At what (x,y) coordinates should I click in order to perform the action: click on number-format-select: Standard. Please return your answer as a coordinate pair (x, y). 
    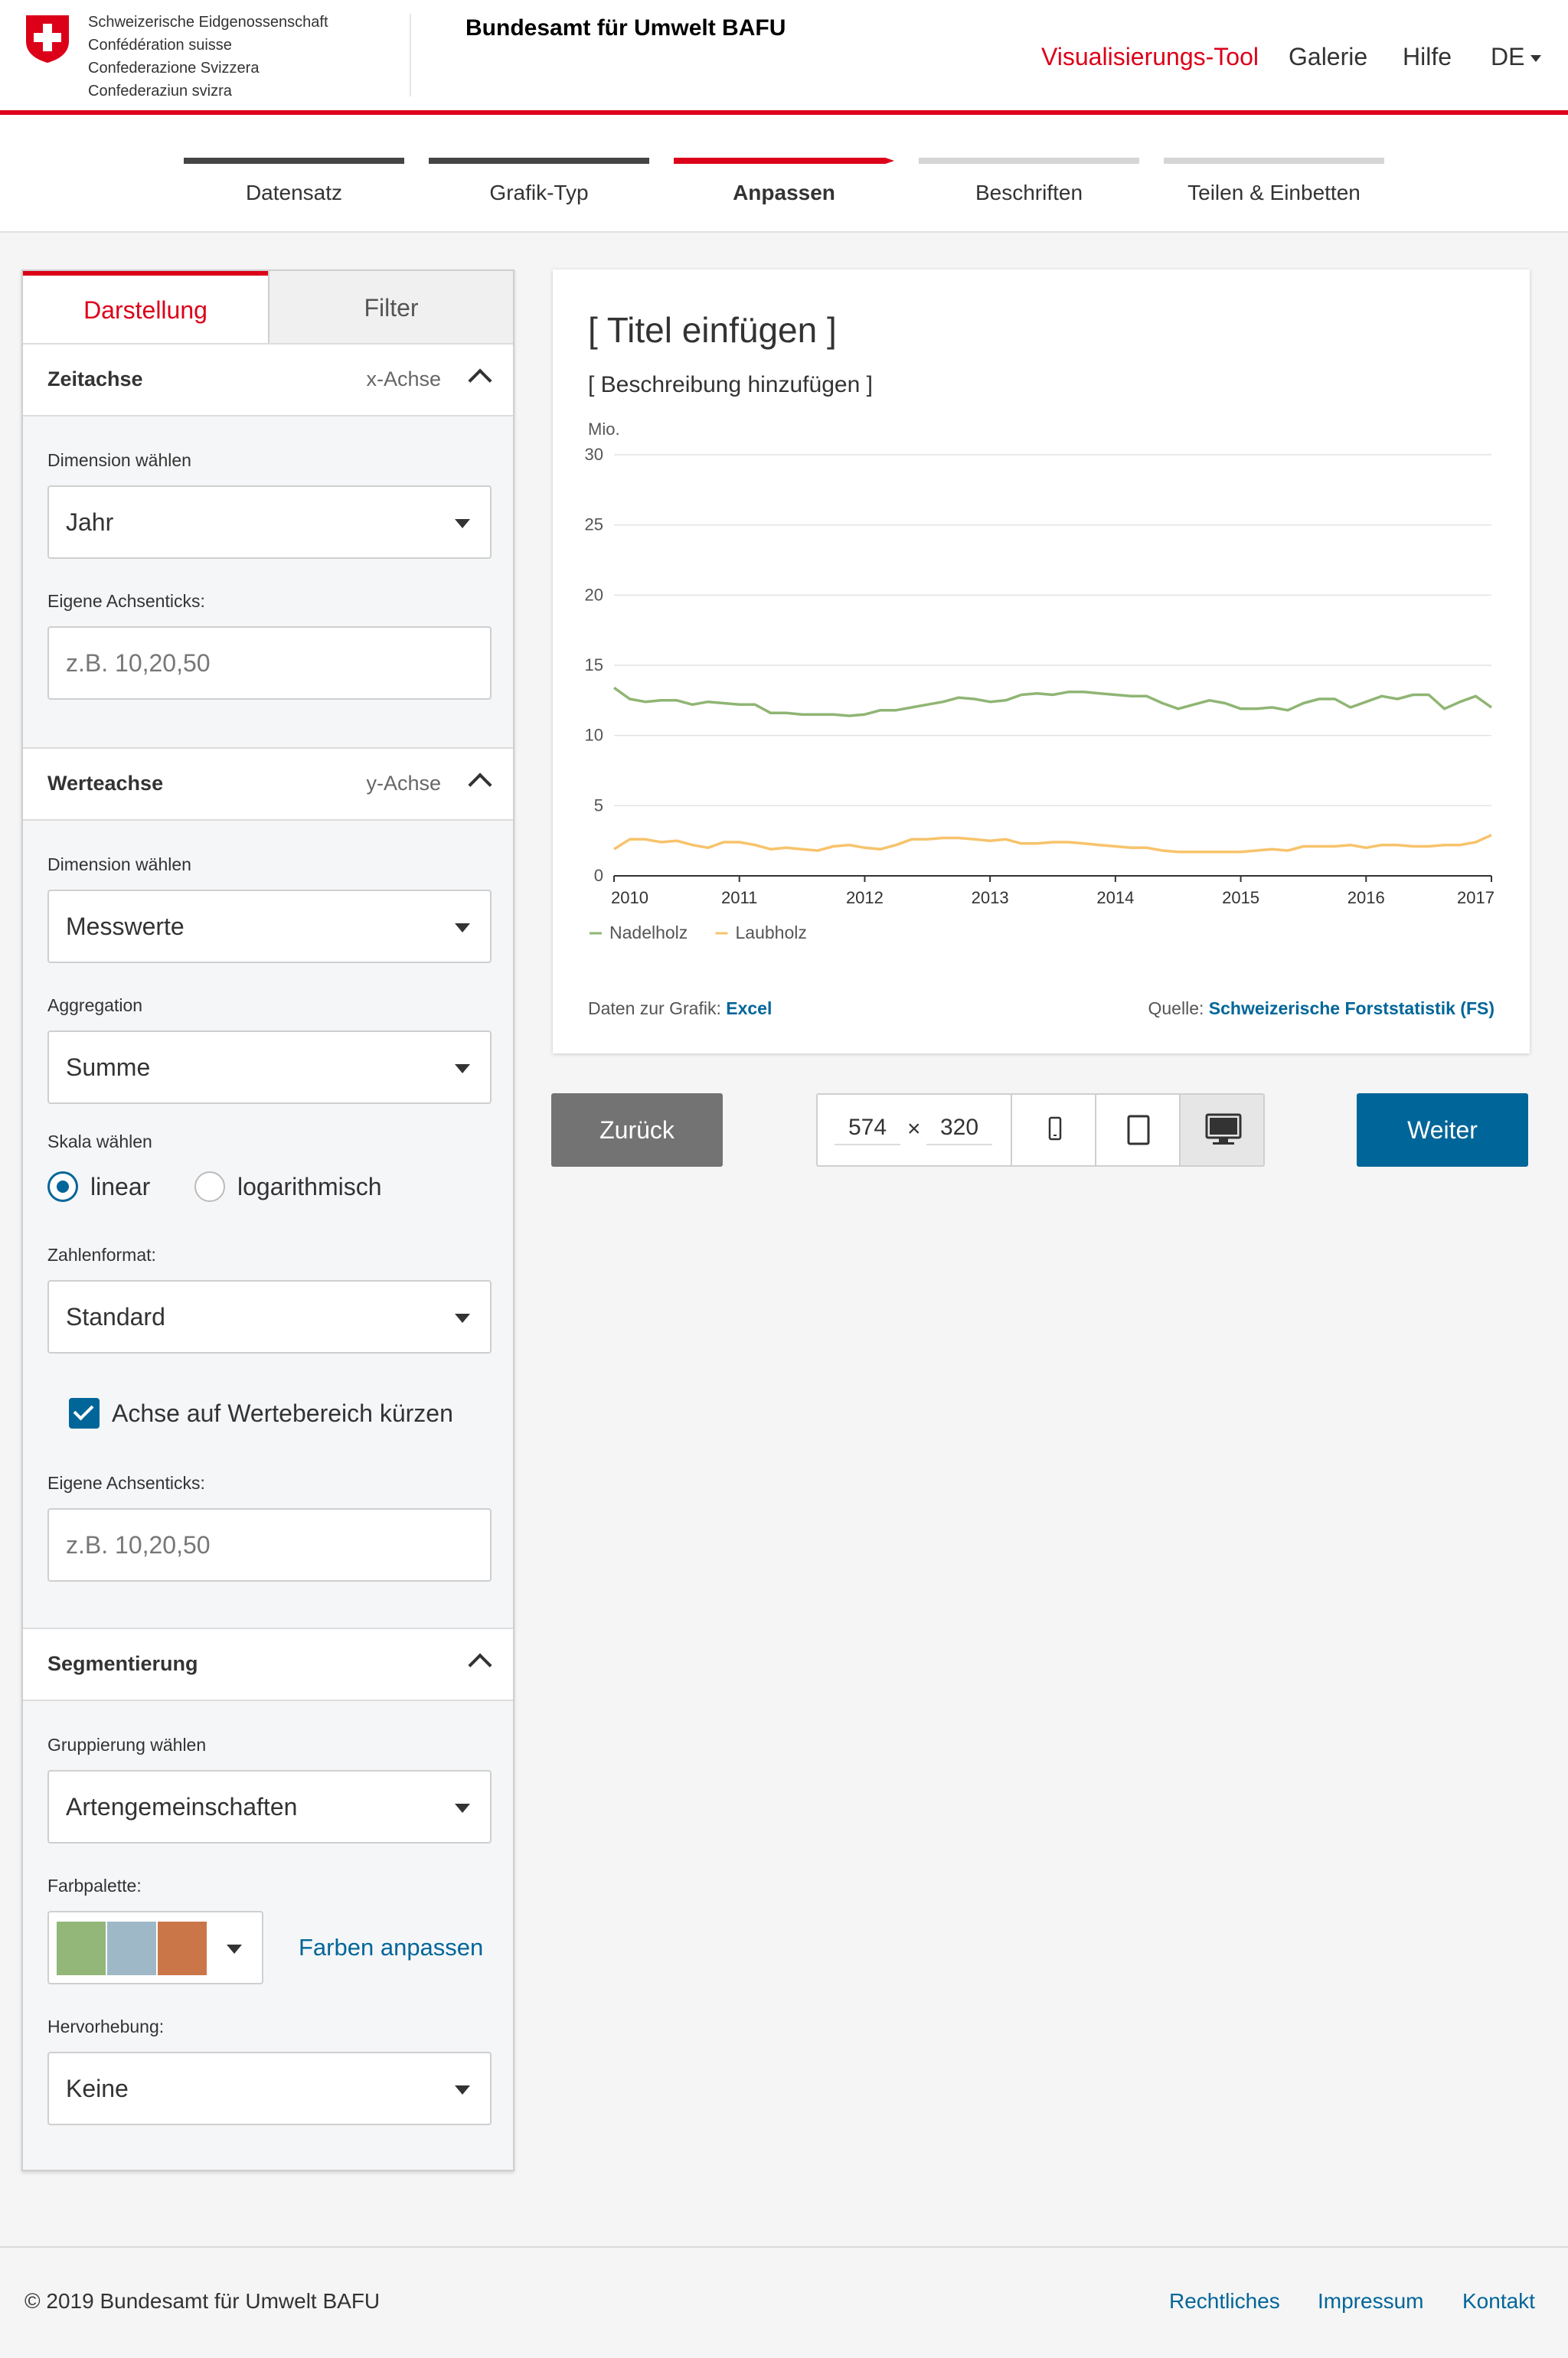
    Looking at the image, I should click on (269, 1317).